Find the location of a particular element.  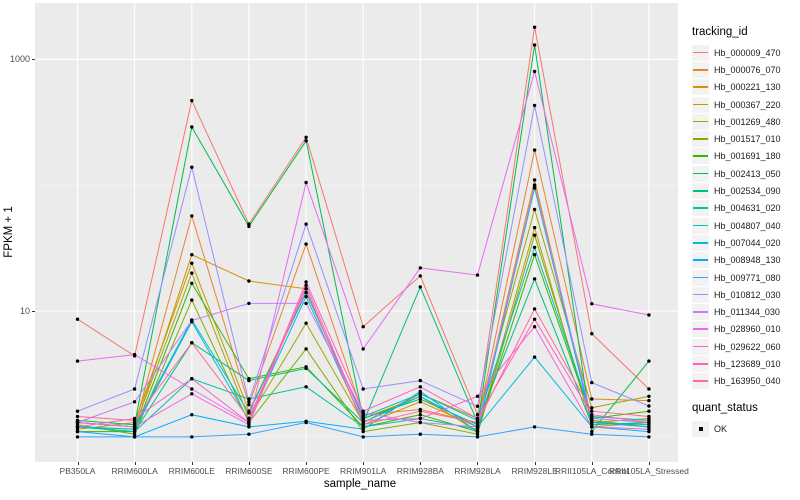

legend-item-label: Hb_001269_480 is located at coordinates (747, 121).